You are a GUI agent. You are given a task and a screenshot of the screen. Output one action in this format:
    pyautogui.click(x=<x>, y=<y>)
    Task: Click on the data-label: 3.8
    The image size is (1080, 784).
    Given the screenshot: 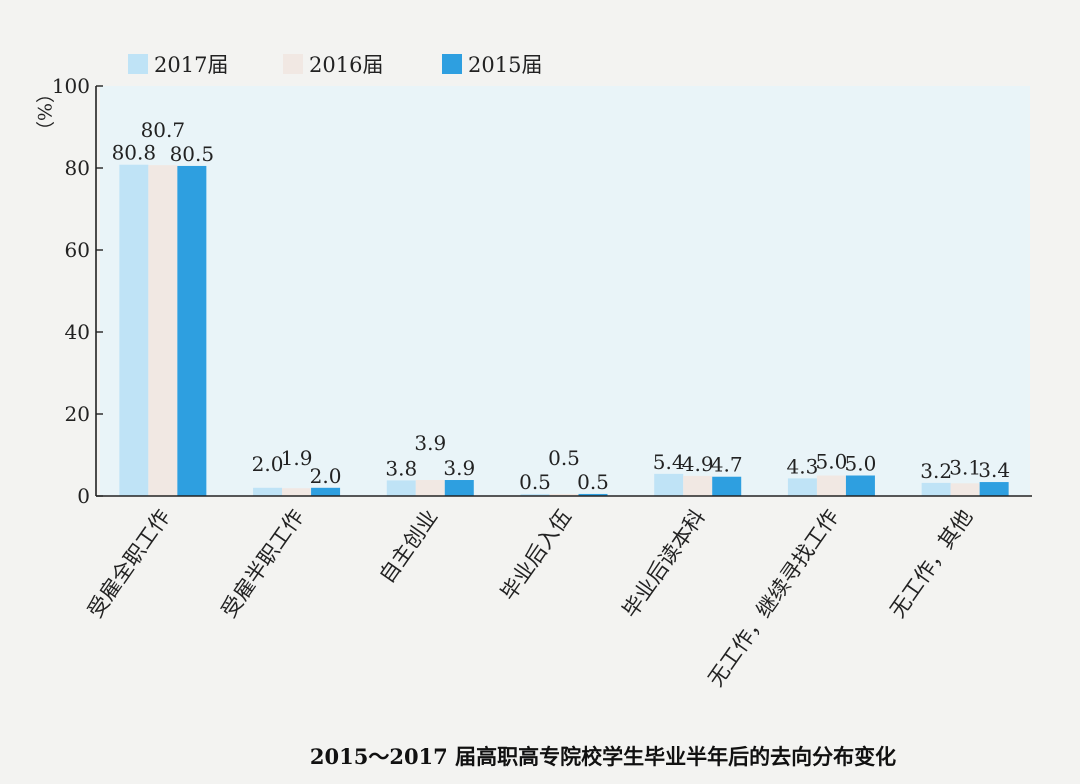 What is the action you would take?
    pyautogui.click(x=401, y=468)
    